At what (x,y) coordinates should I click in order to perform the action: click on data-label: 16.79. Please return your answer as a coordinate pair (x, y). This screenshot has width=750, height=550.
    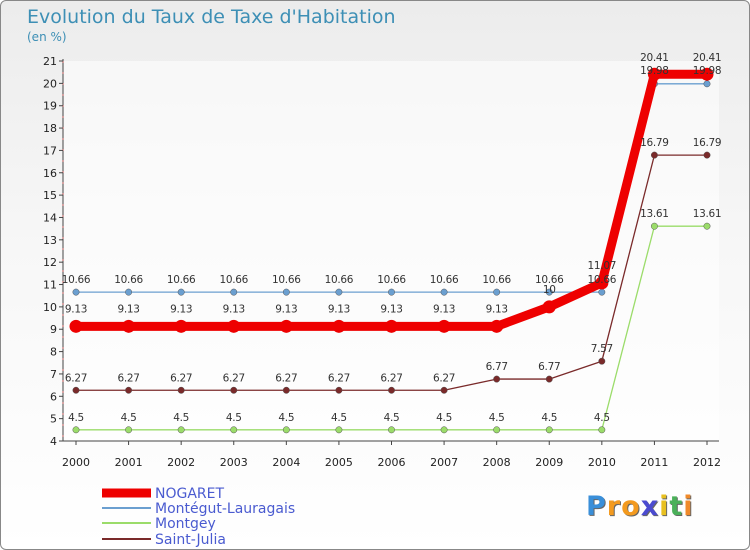
    Looking at the image, I should click on (707, 143).